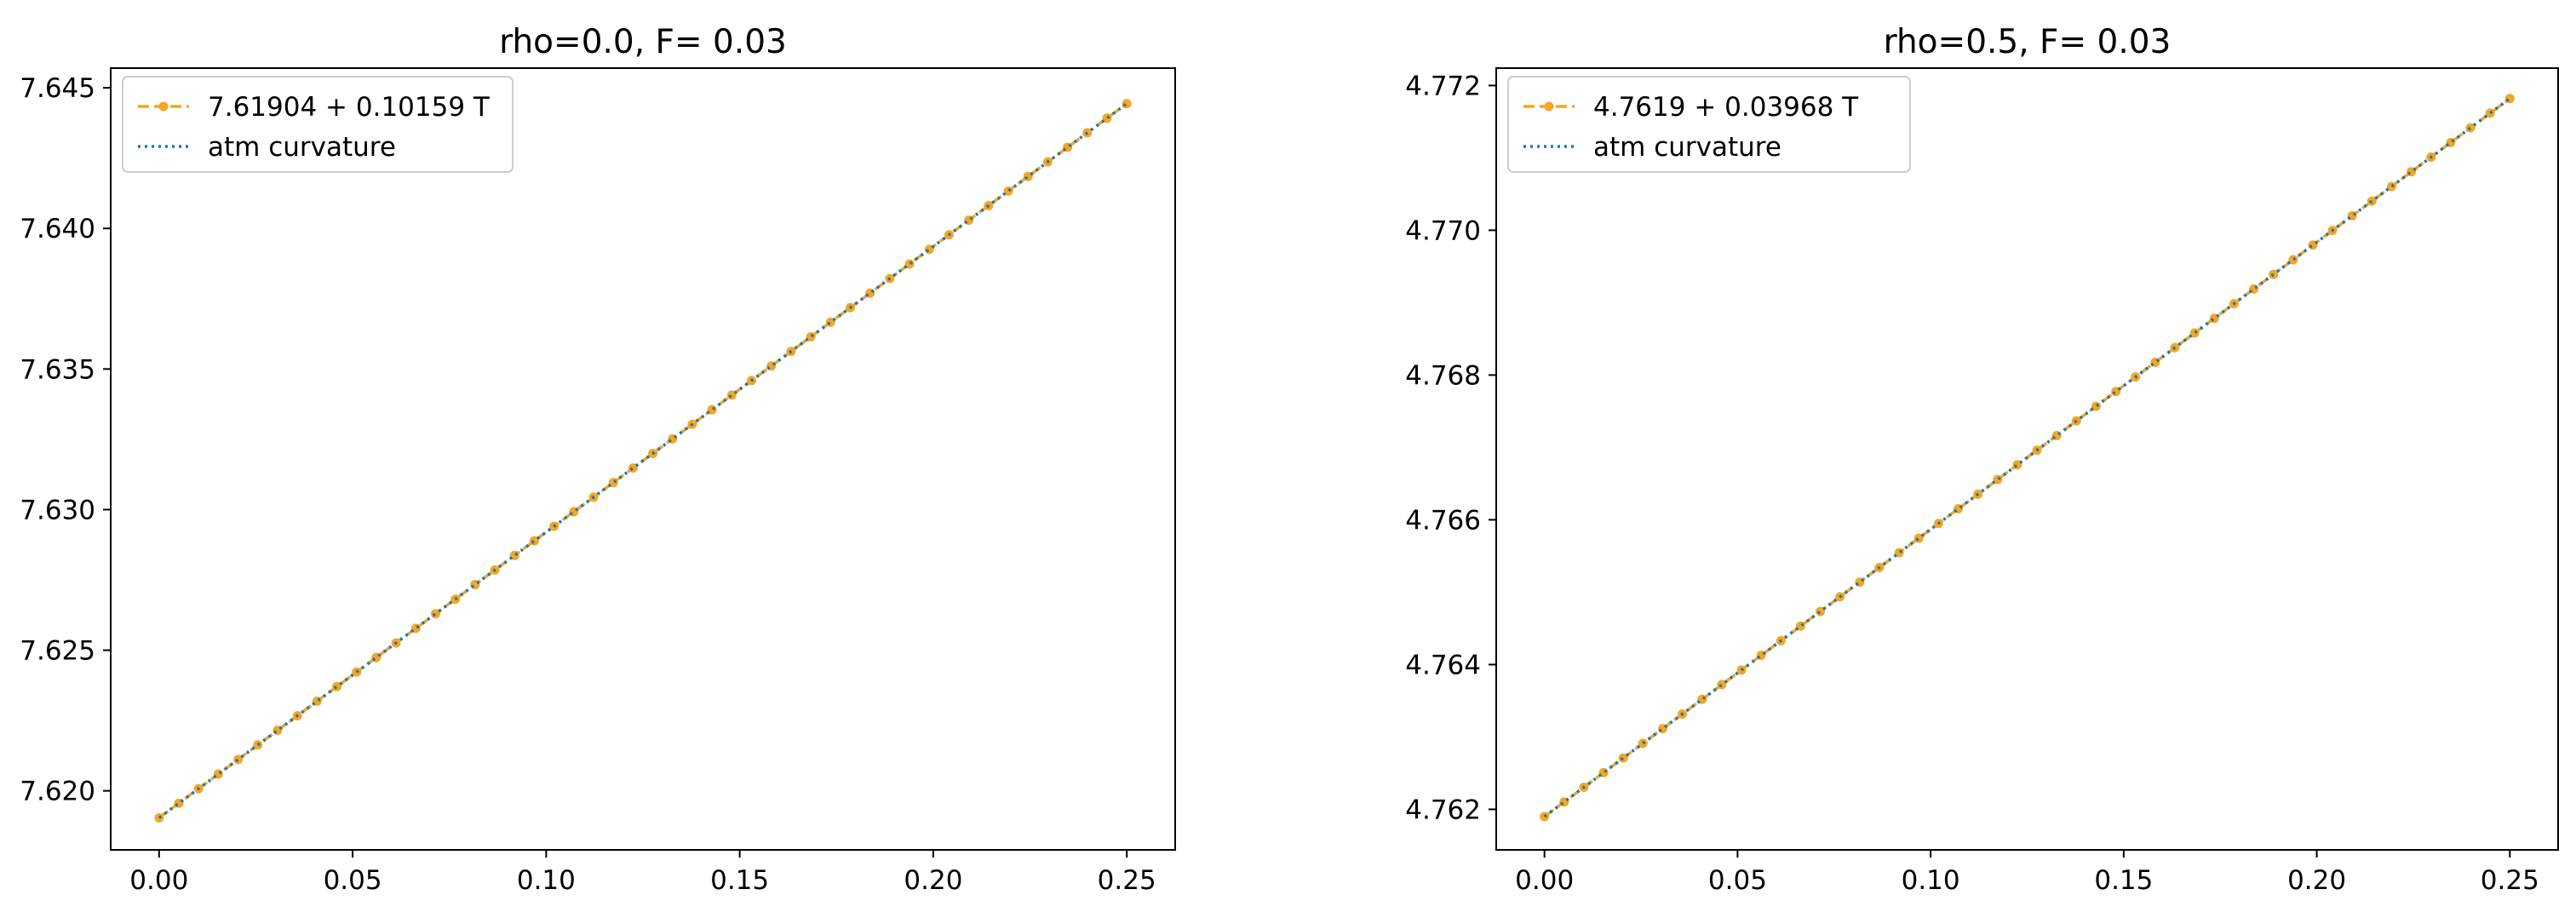  What do you see at coordinates (1443, 230) in the screenshot?
I see `y-tick-label: 4.770` at bounding box center [1443, 230].